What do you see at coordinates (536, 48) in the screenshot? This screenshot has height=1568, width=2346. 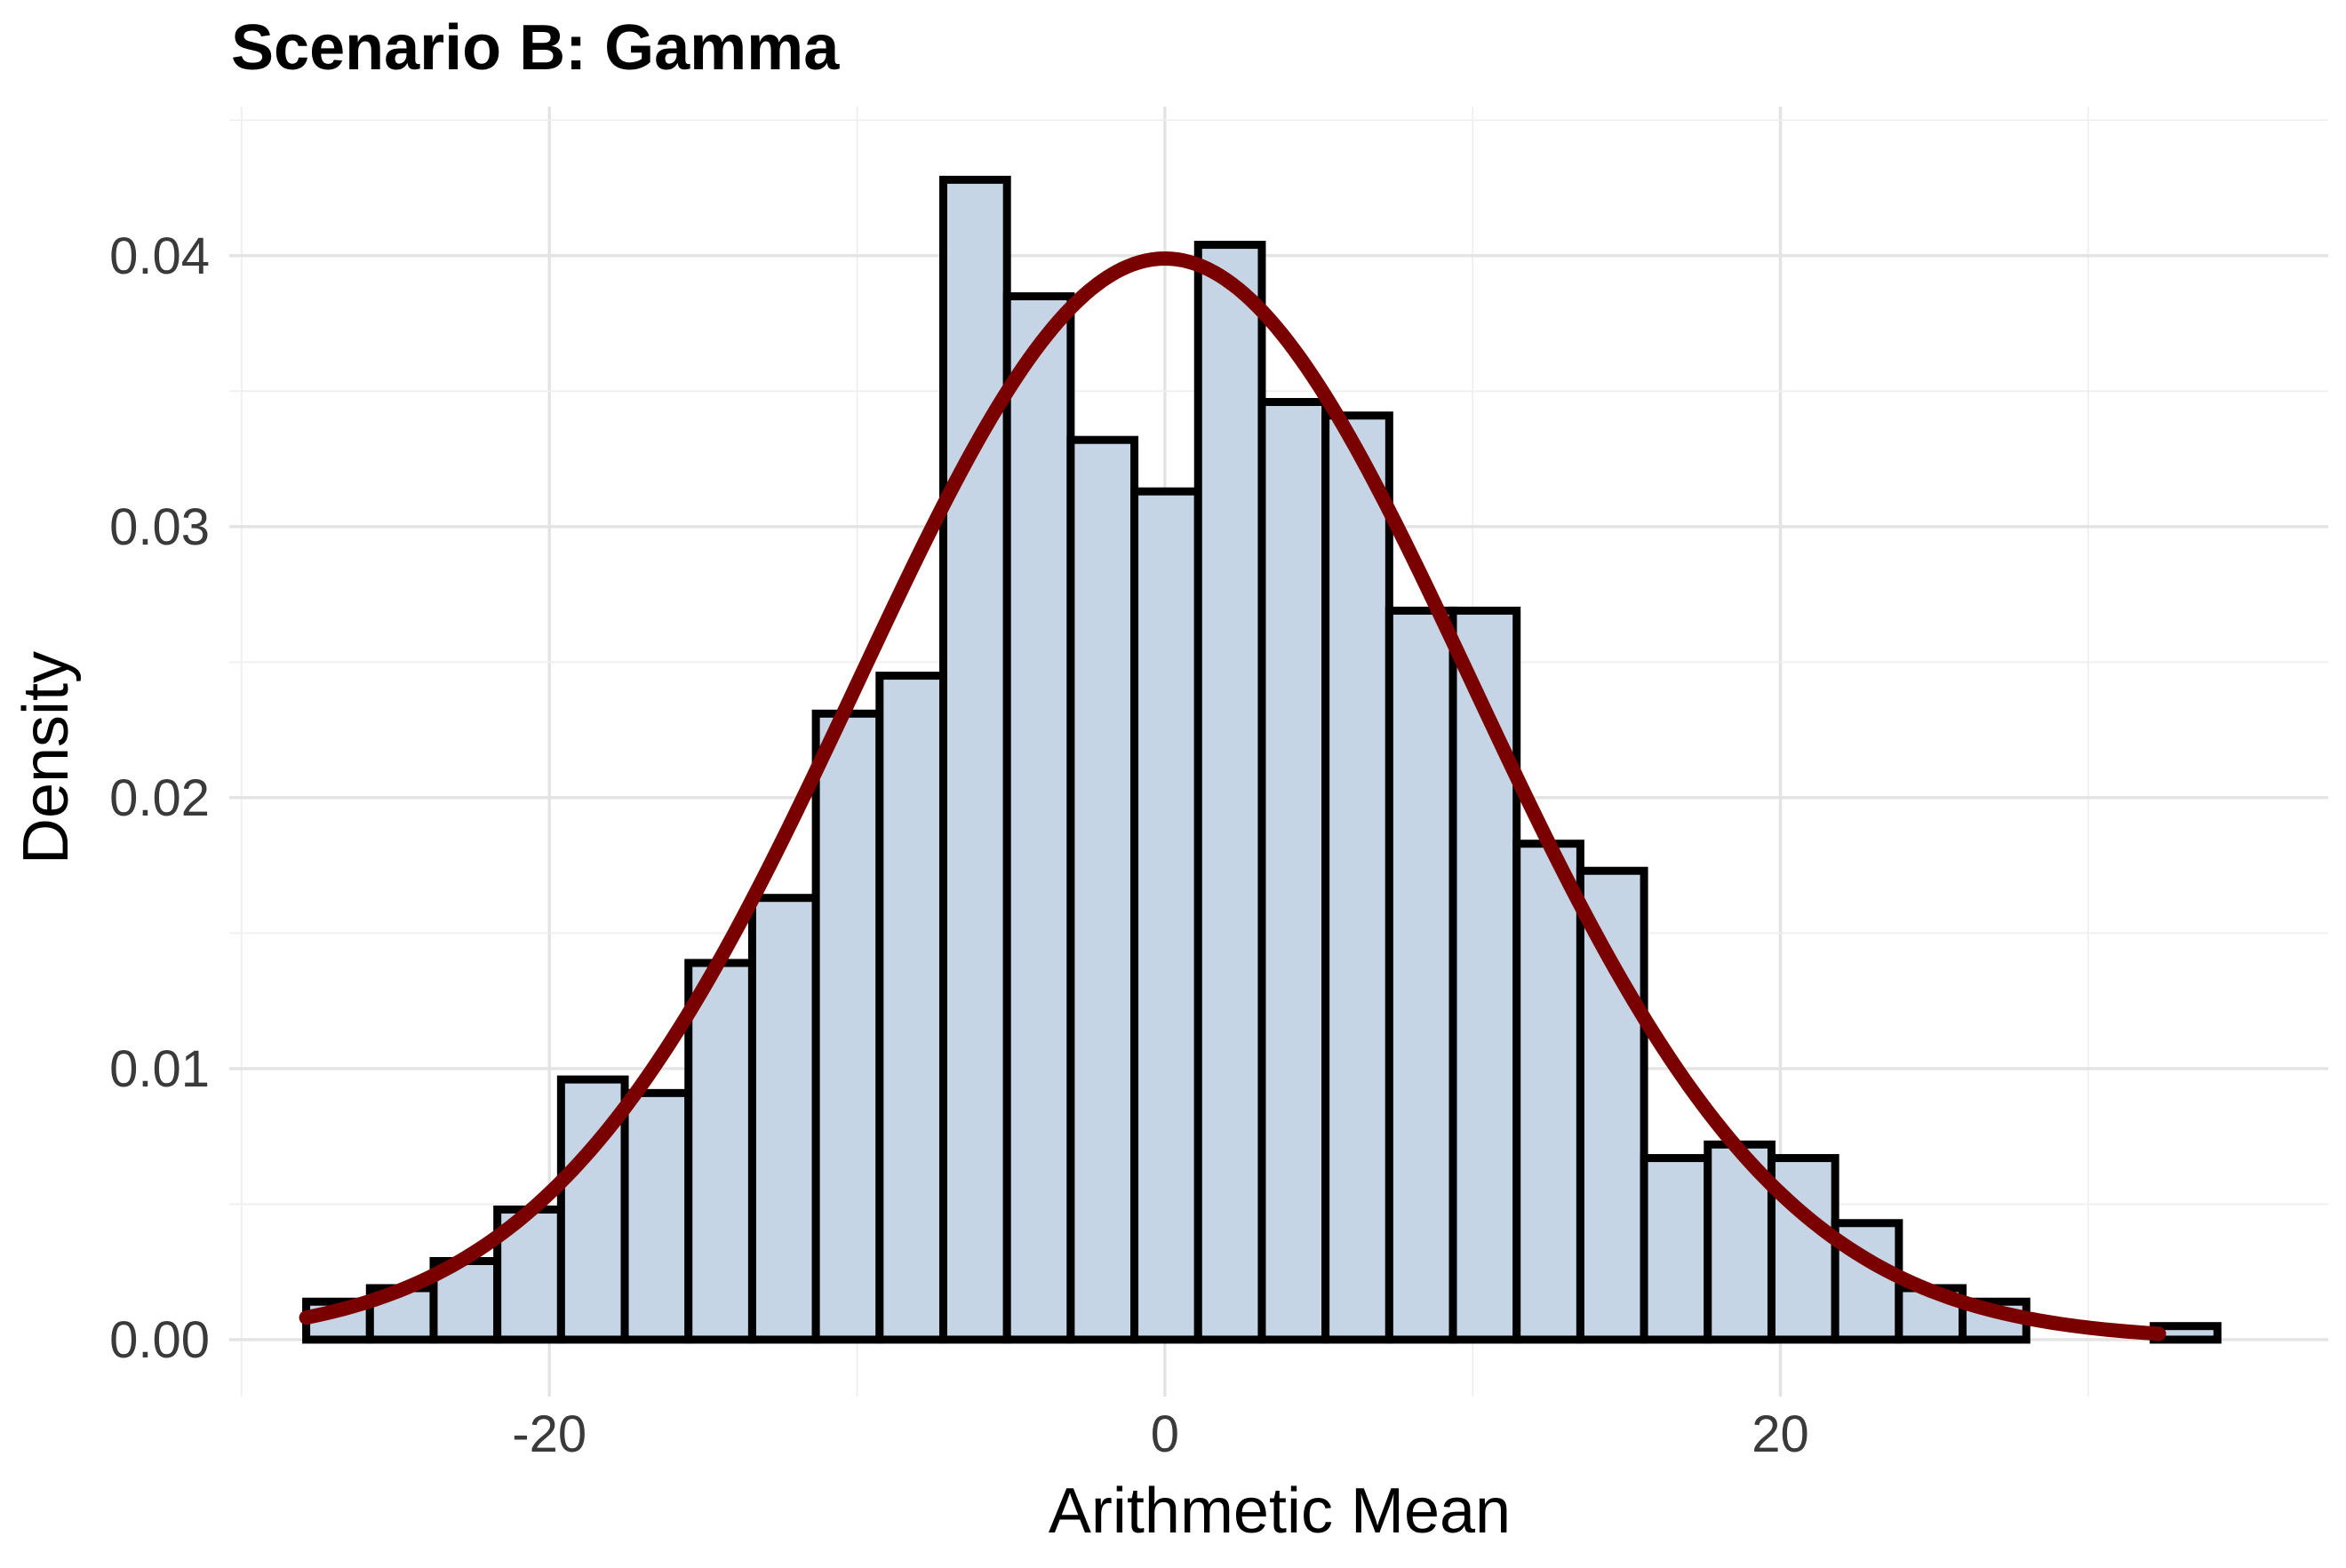 I see `chart-title: Scenario B: Gamma` at bounding box center [536, 48].